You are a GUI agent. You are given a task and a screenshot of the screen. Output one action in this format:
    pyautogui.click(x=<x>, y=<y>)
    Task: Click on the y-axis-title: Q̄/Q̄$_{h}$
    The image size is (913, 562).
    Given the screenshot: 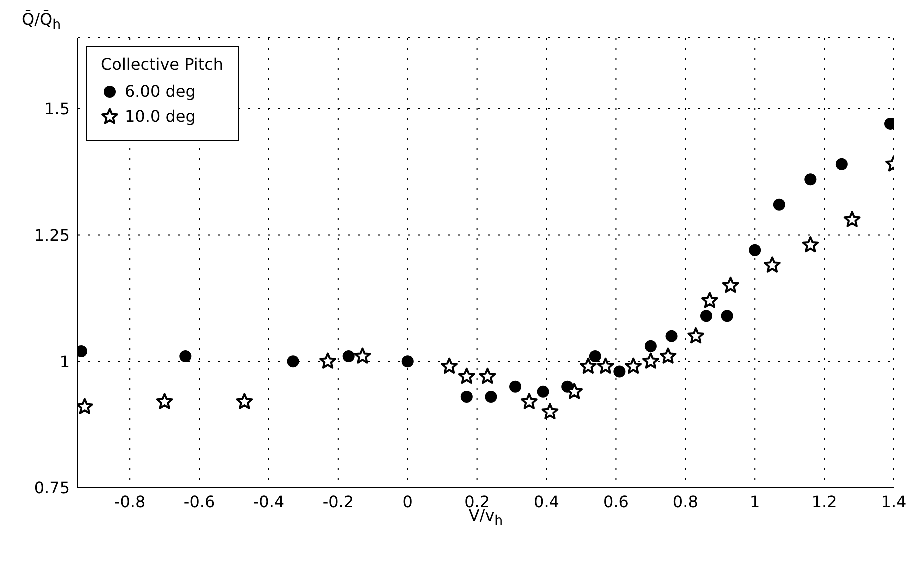 What is the action you would take?
    pyautogui.click(x=42, y=22)
    